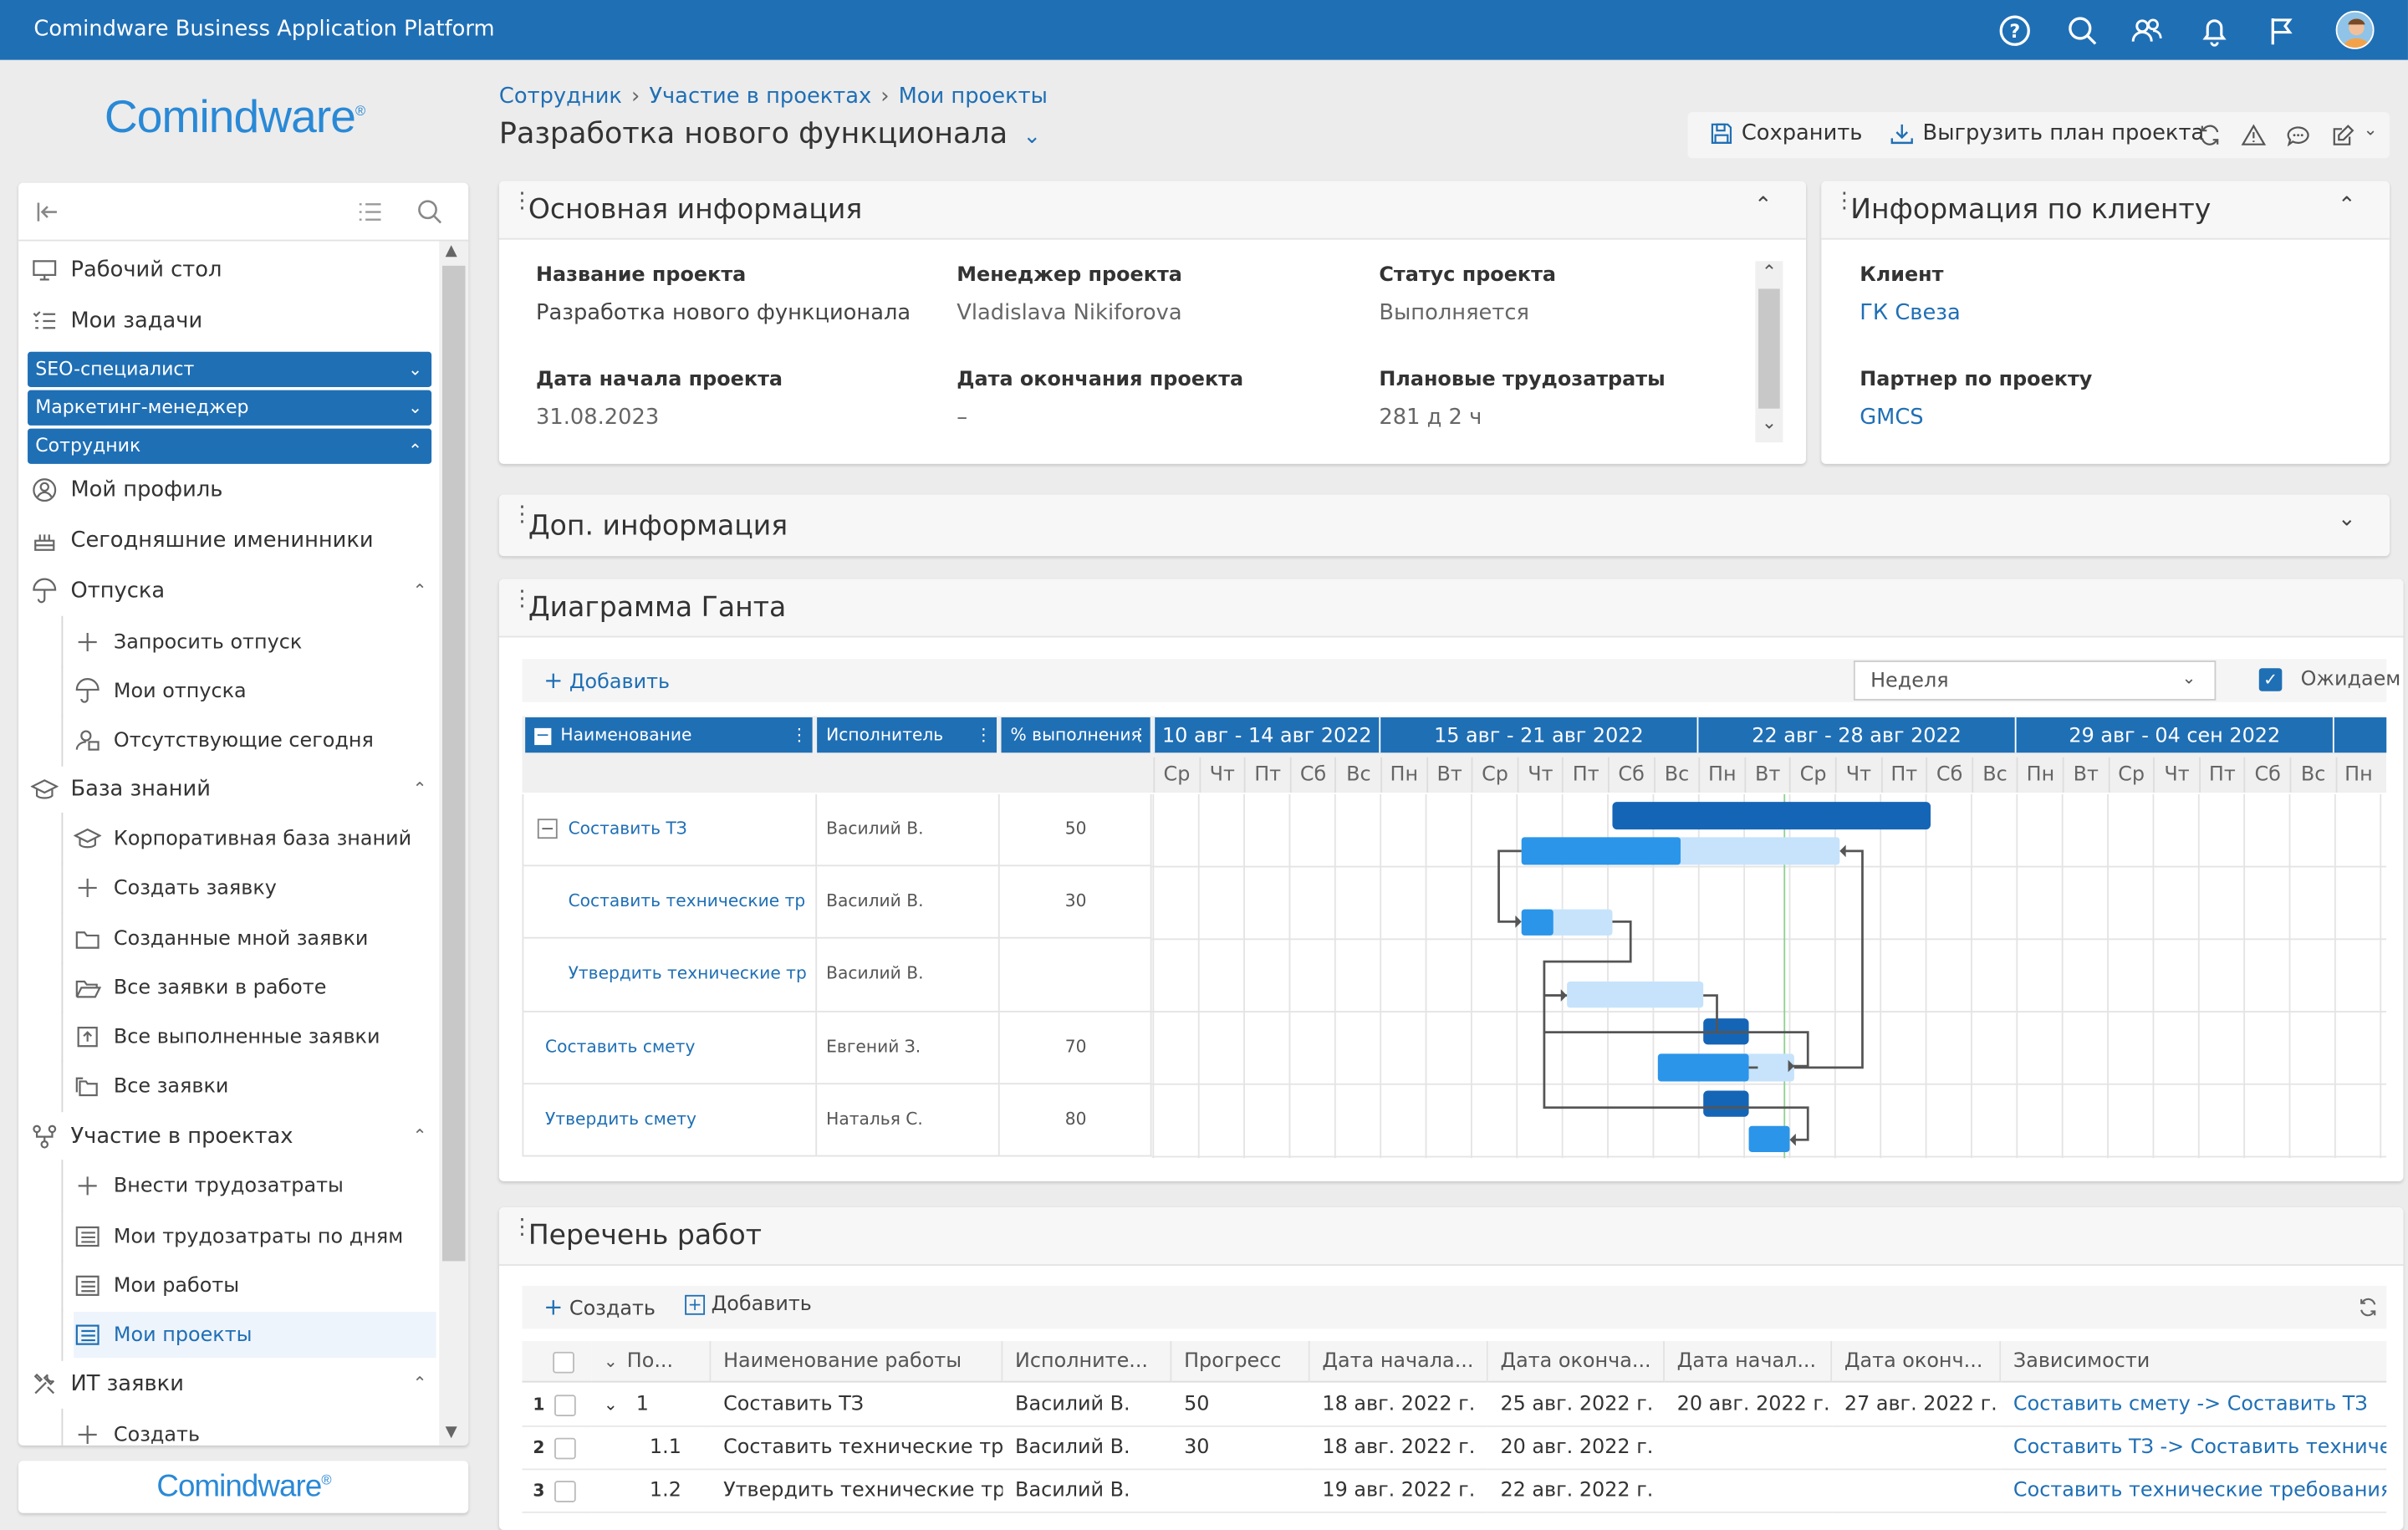 The image size is (2408, 1530). Describe the element at coordinates (621, 1046) in the screenshot. I see `task-name-link: Составить смету` at that location.